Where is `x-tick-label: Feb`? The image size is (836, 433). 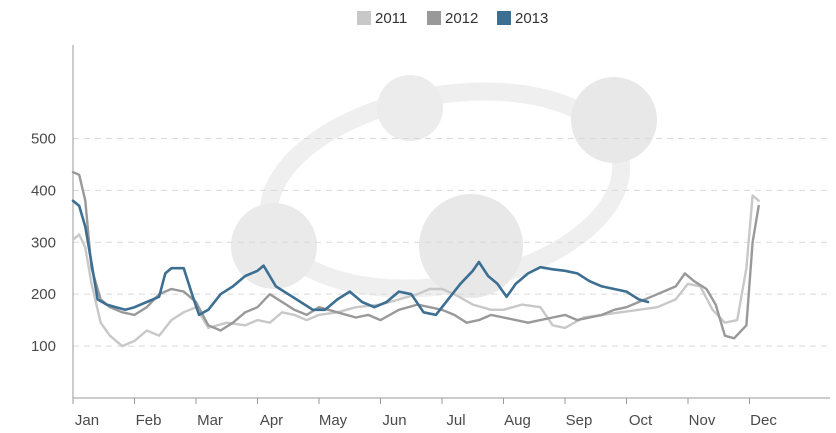 x-tick-label: Feb is located at coordinates (149, 420).